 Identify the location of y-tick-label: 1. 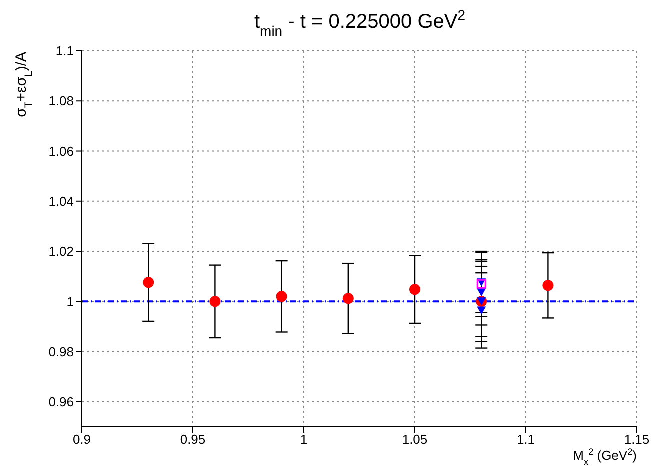
(70, 302).